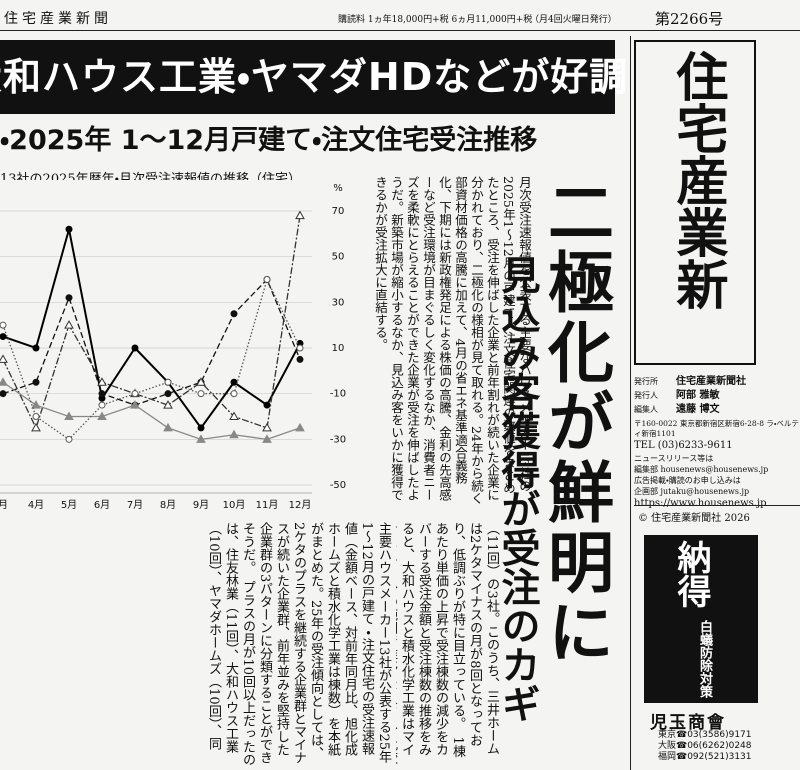  I want to click on ad-phone: 福岡☎092(521)3131, so click(705, 757).